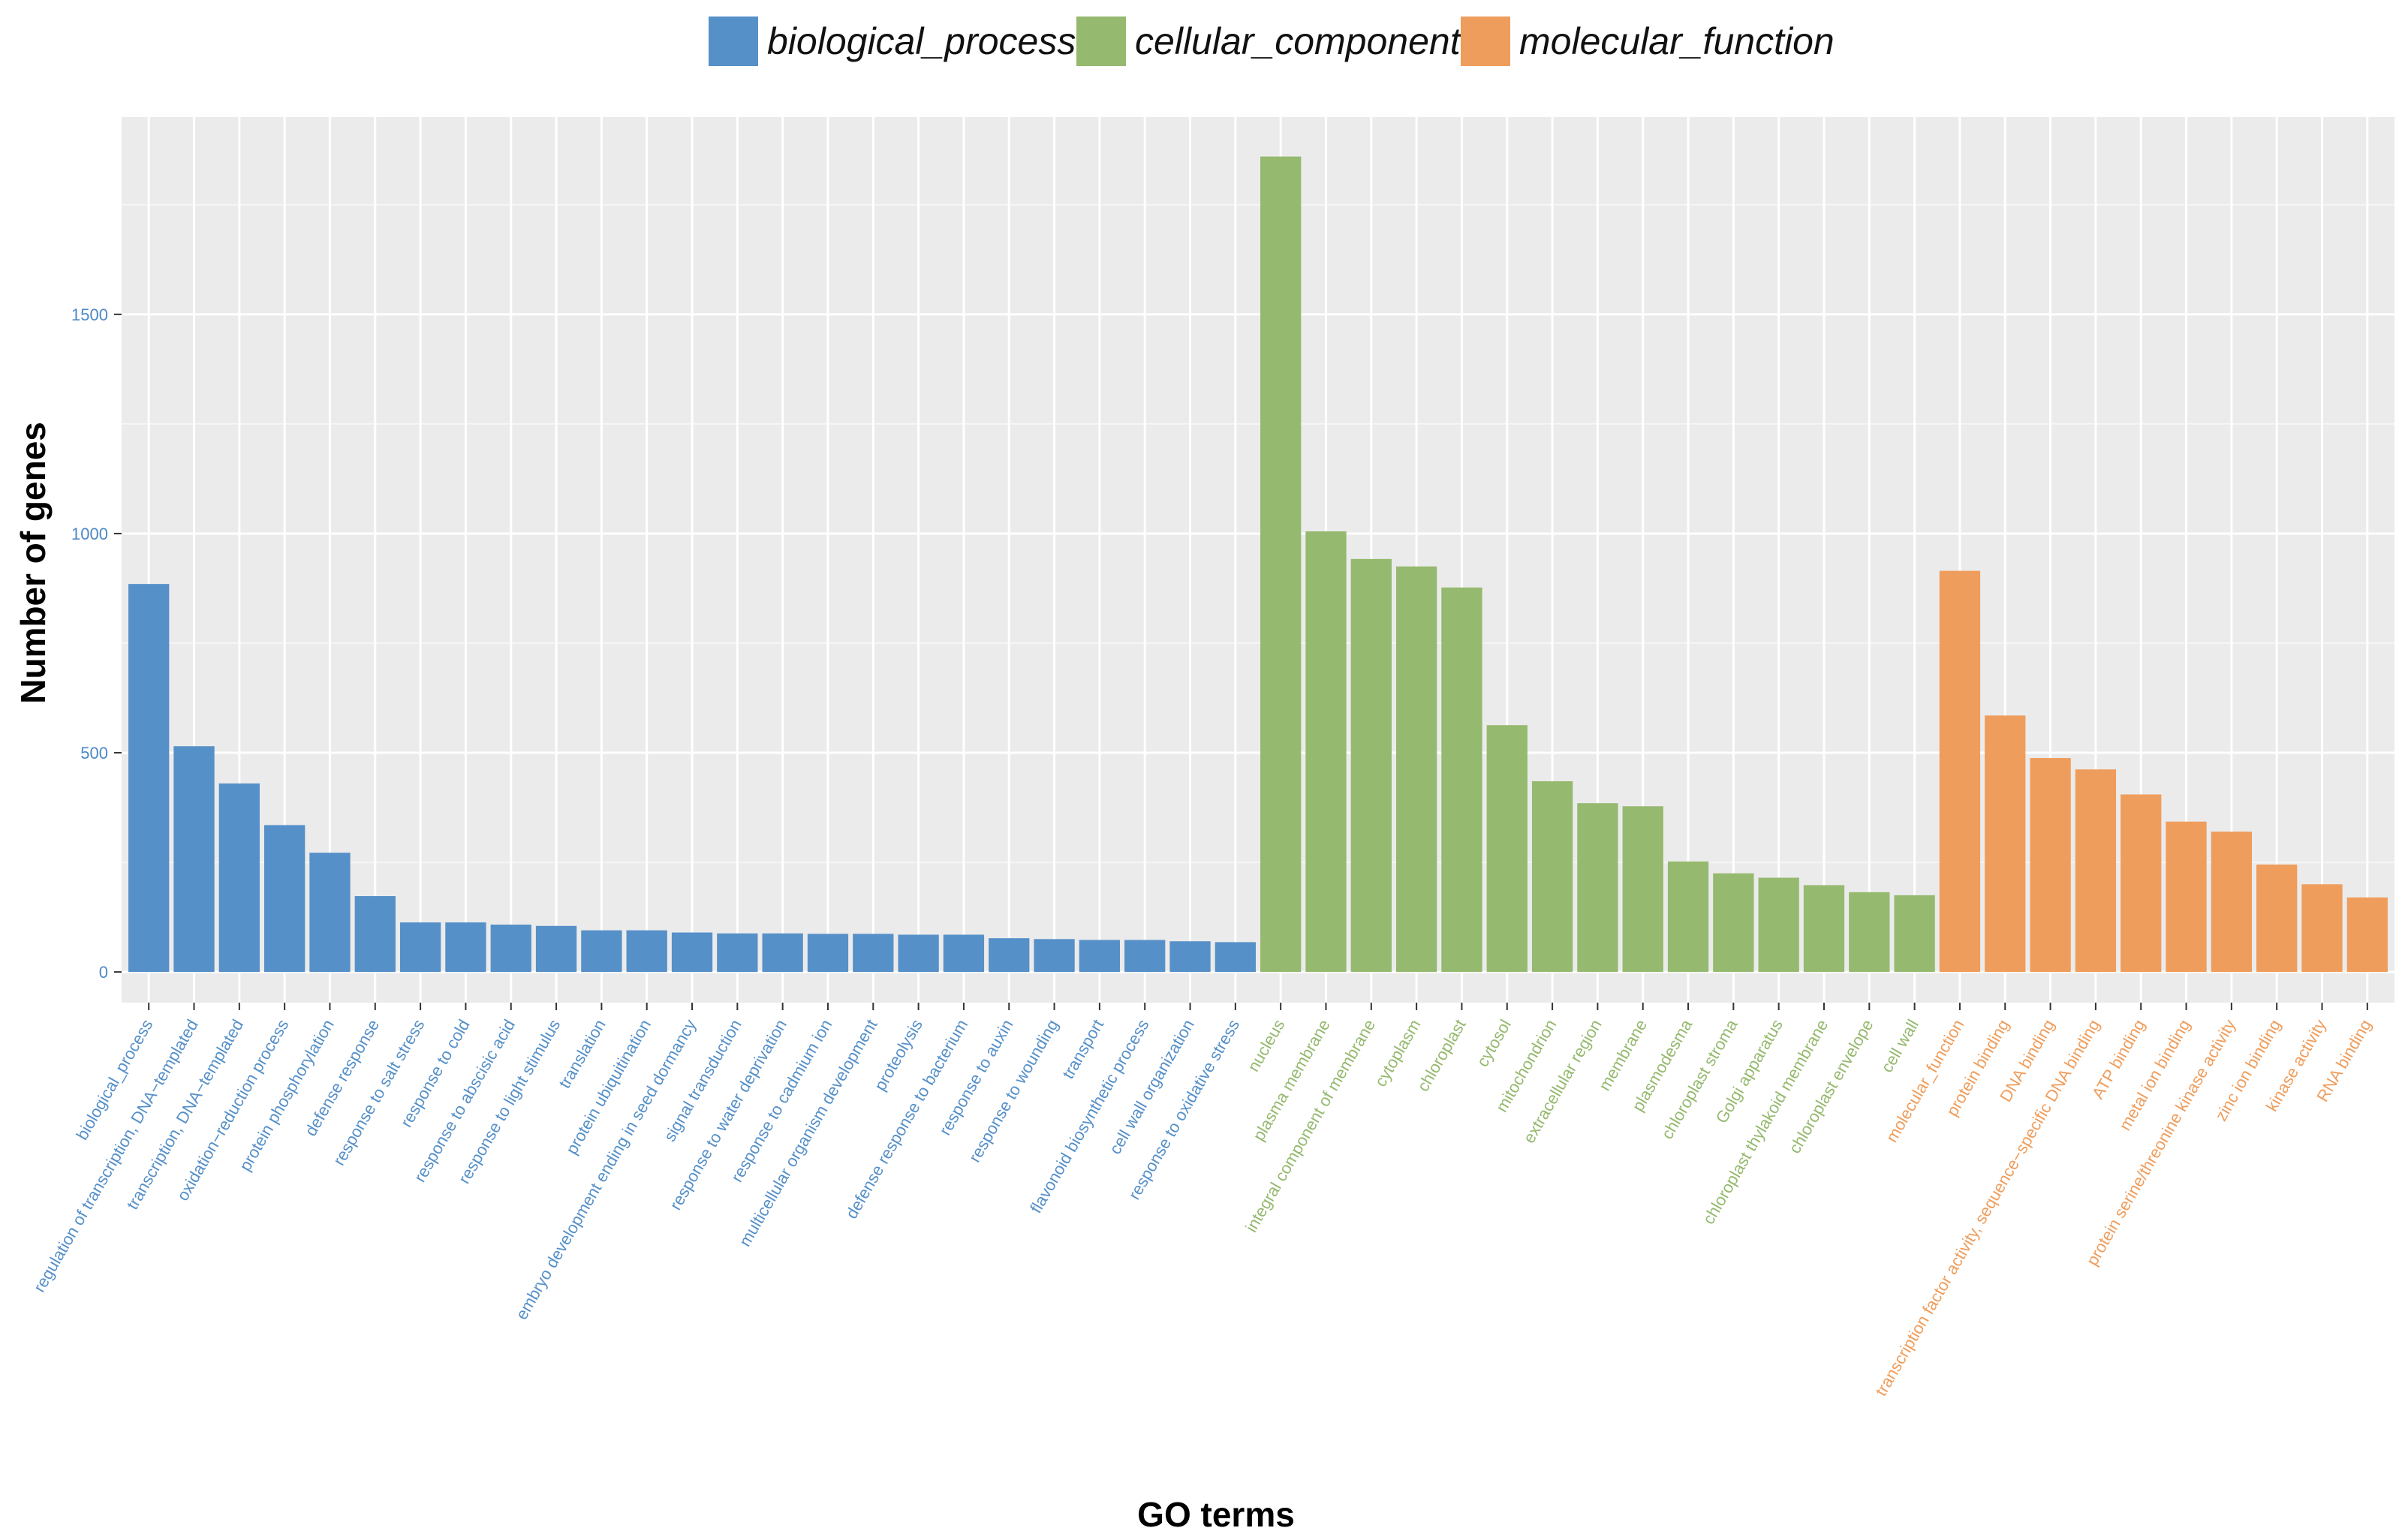  What do you see at coordinates (1831, 1087) in the screenshot?
I see `x-tick-label: chloroplast envelope` at bounding box center [1831, 1087].